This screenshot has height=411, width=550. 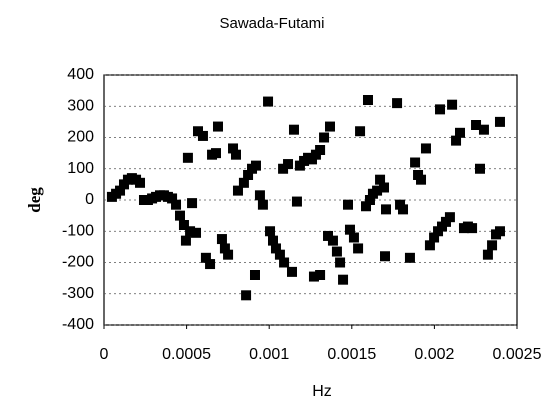 I want to click on y-tick-label: -200, so click(x=78, y=262).